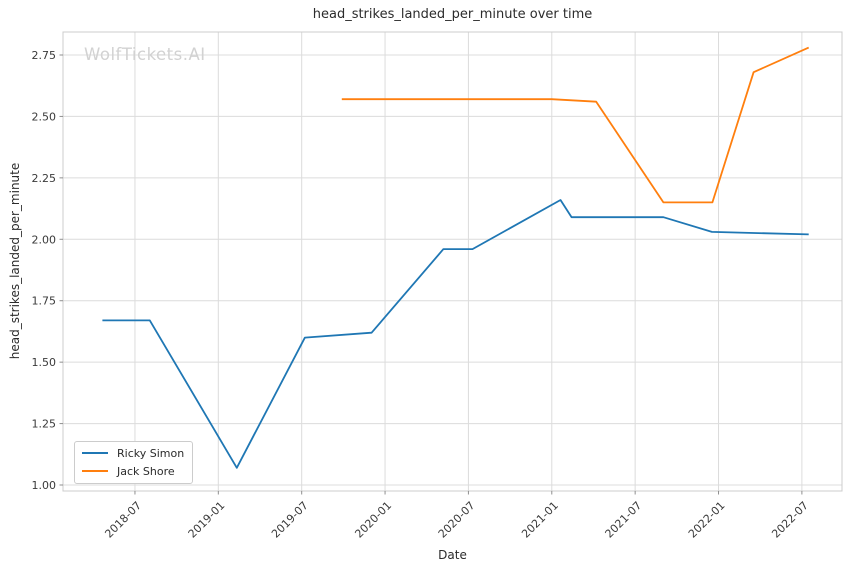  Describe the element at coordinates (44, 239) in the screenshot. I see `y-tick-label: 2.00` at that location.